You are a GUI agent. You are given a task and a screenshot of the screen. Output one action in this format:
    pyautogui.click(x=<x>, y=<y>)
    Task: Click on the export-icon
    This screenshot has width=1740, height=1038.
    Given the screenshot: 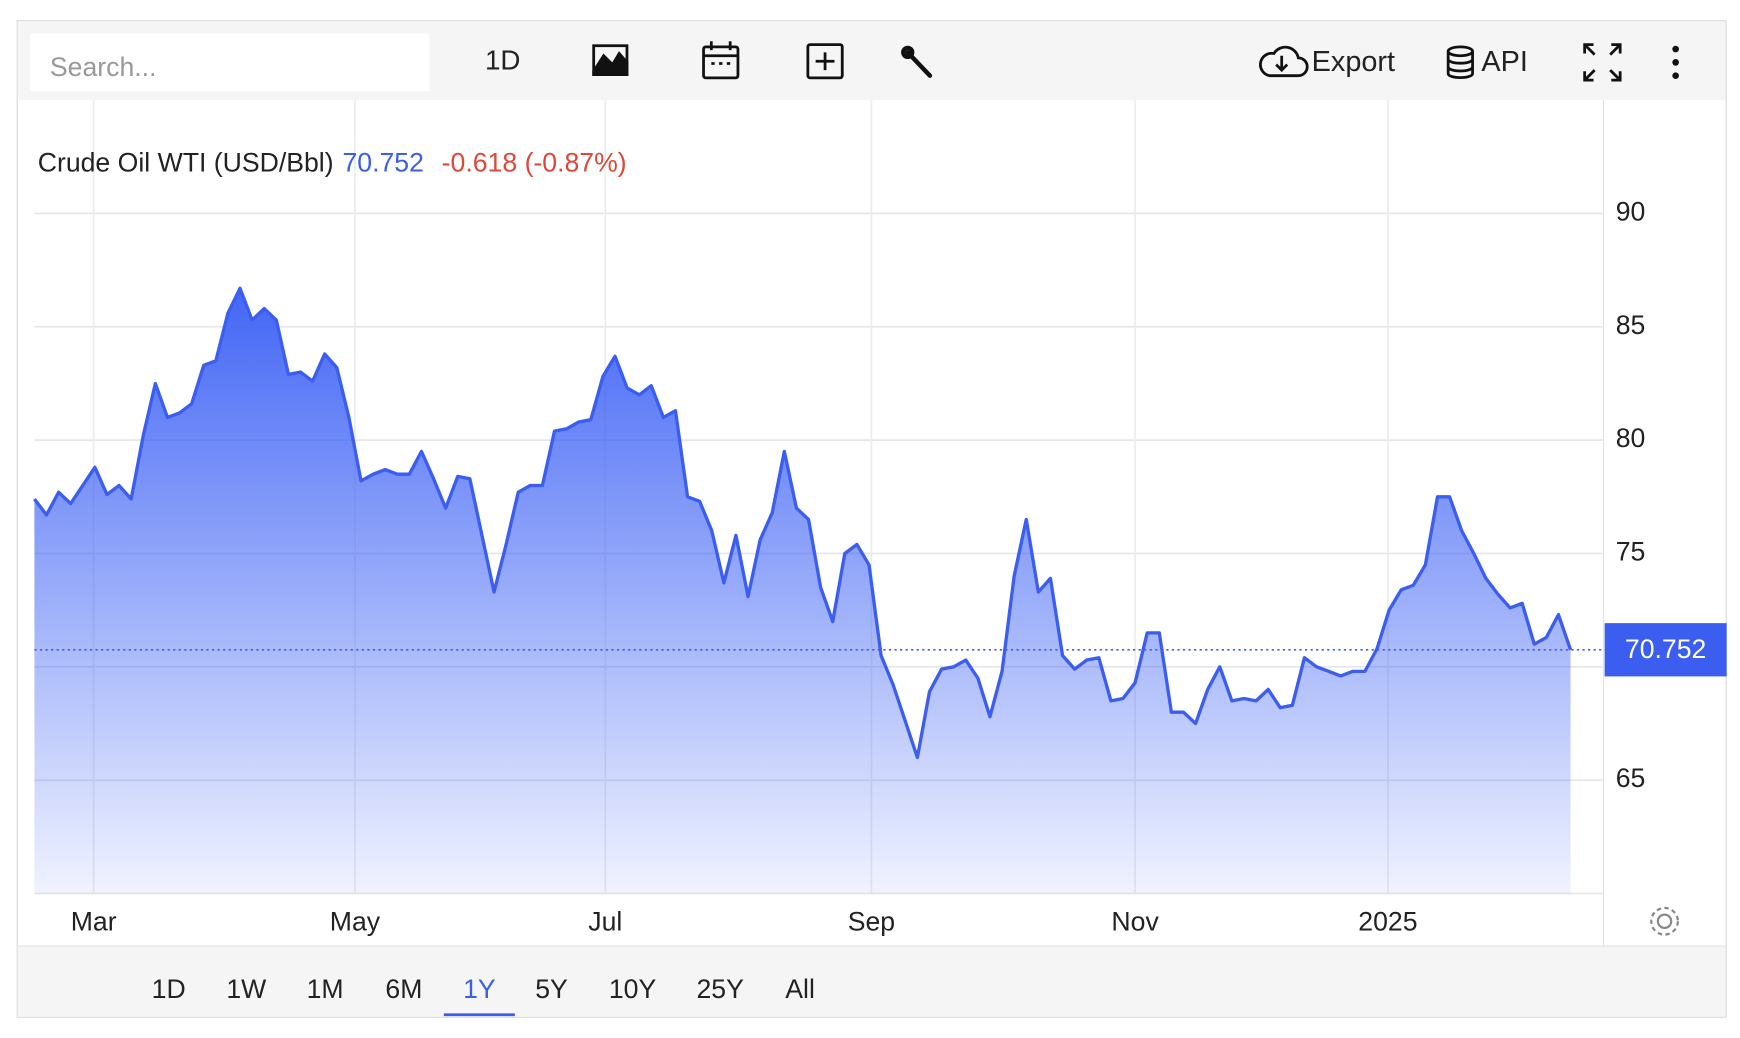 What is the action you would take?
    pyautogui.click(x=1284, y=61)
    